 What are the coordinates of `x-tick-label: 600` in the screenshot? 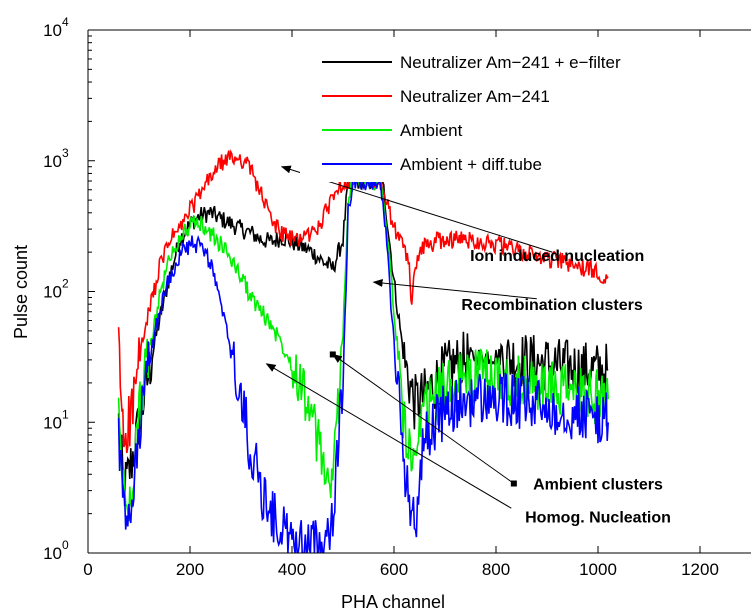 It's located at (394, 569).